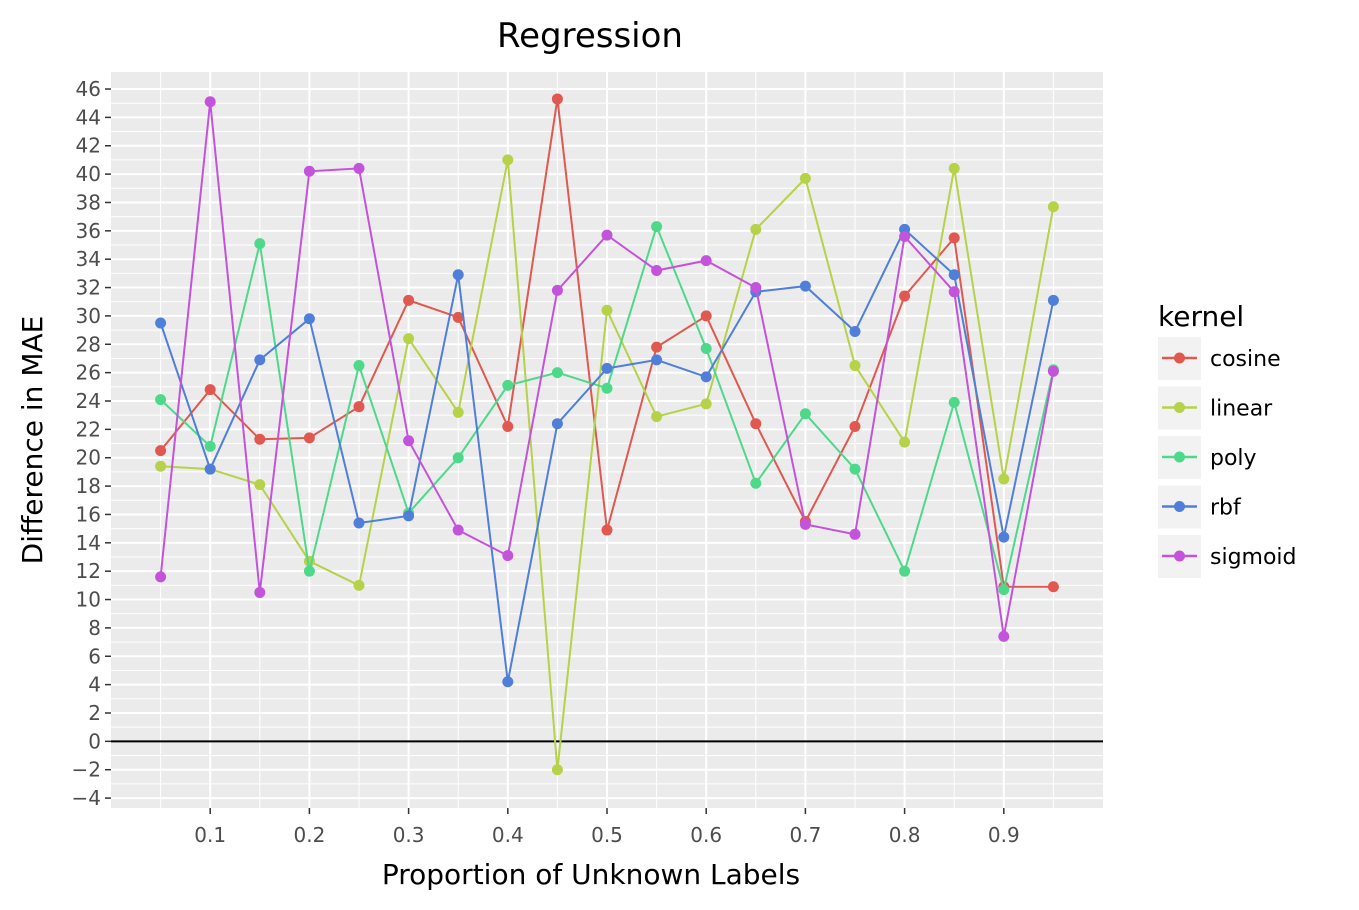 The height and width of the screenshot is (910, 1359). What do you see at coordinates (32, 440) in the screenshot?
I see `y-axis-title: Difference in MAE` at bounding box center [32, 440].